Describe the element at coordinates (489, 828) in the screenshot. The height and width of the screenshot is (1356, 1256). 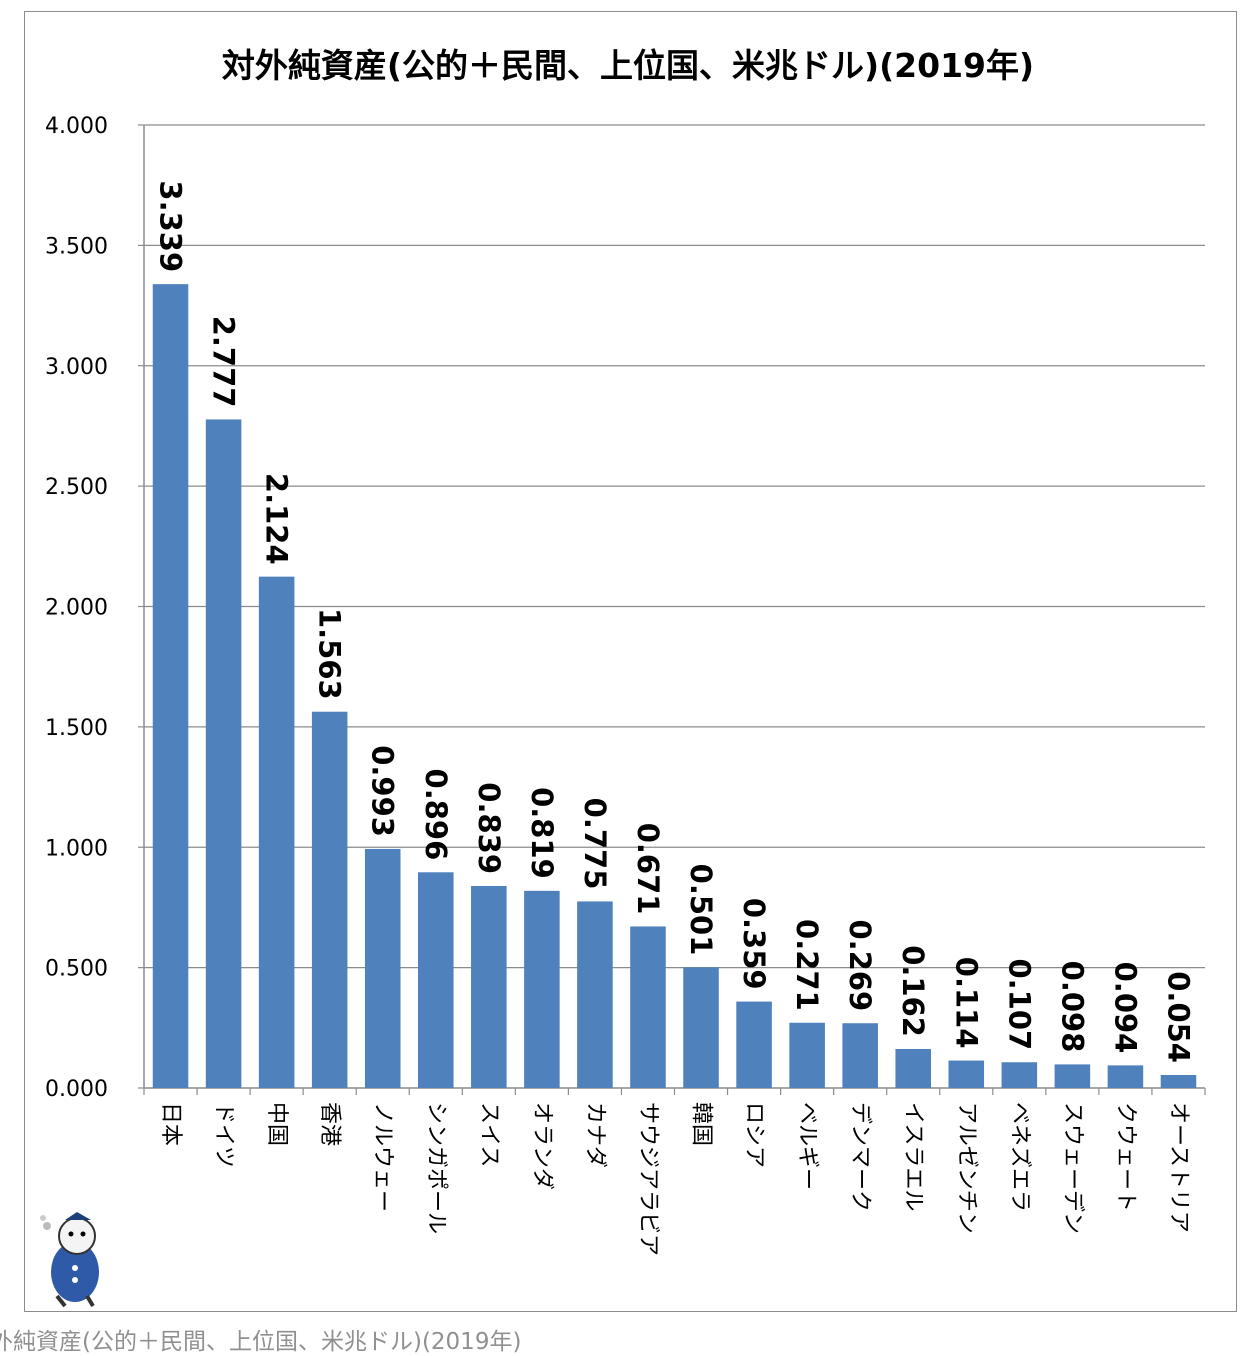
I see `data-label: 0.839` at that location.